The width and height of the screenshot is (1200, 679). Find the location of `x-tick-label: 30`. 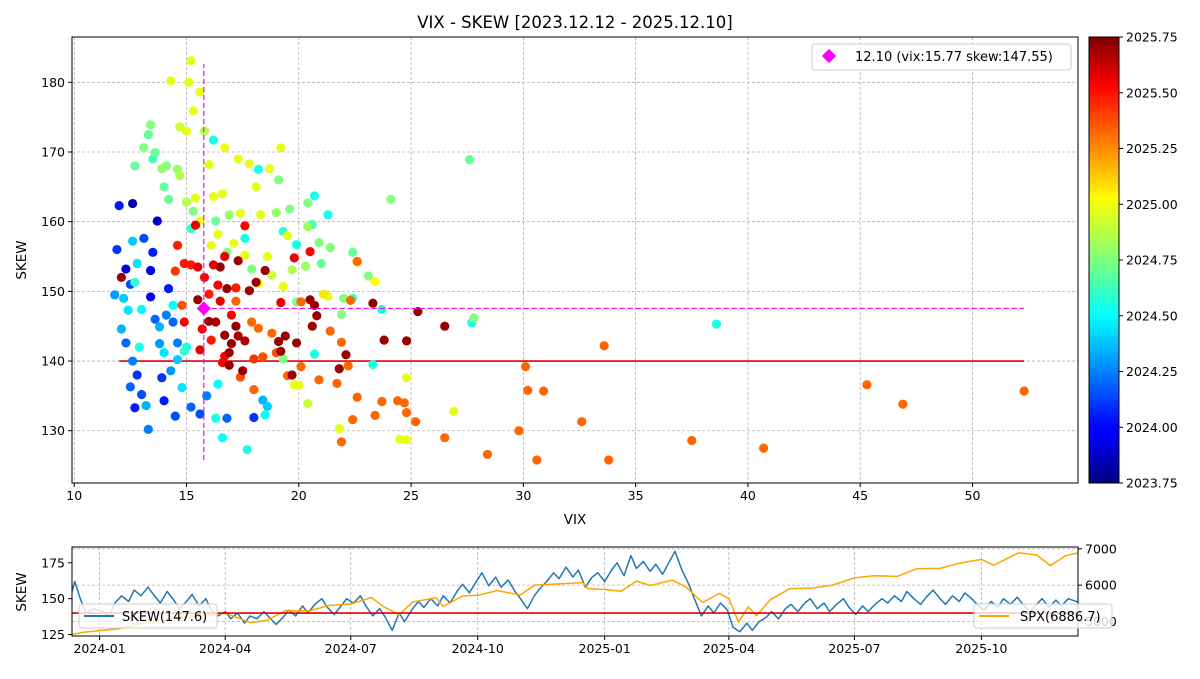

x-tick-label: 30 is located at coordinates (523, 495).